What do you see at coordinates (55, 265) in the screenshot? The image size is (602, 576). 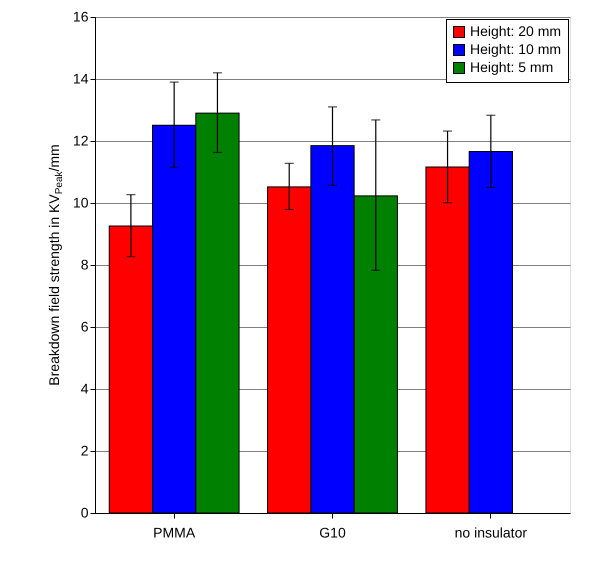 I see `y-axis-title: Breakdown field strength in KVPeak/mm` at bounding box center [55, 265].